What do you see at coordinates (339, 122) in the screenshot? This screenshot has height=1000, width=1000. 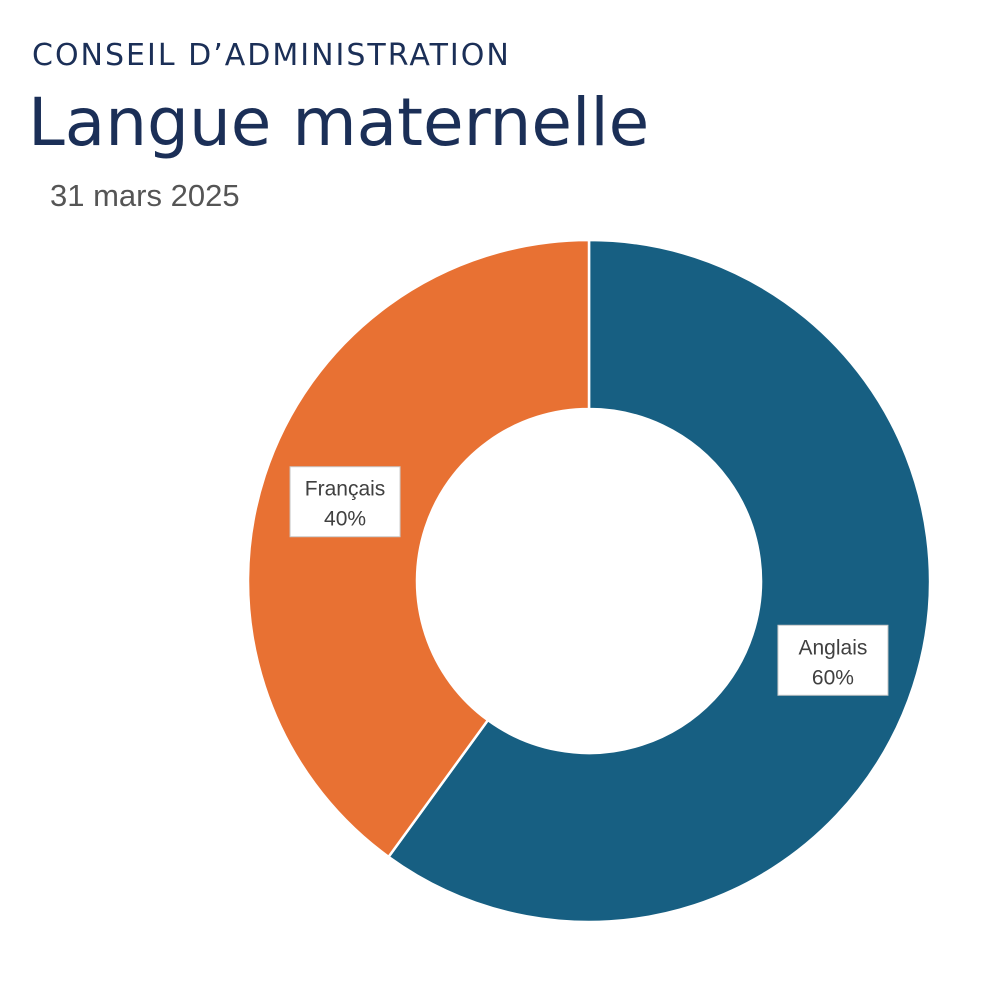 I see `chart-title: Langue maternelle` at bounding box center [339, 122].